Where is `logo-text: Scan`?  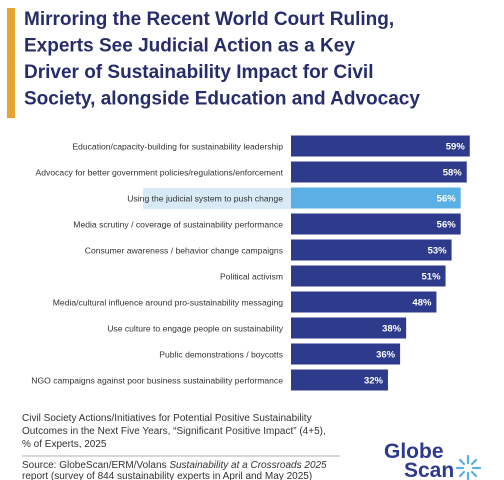 logo-text: Scan is located at coordinates (429, 469).